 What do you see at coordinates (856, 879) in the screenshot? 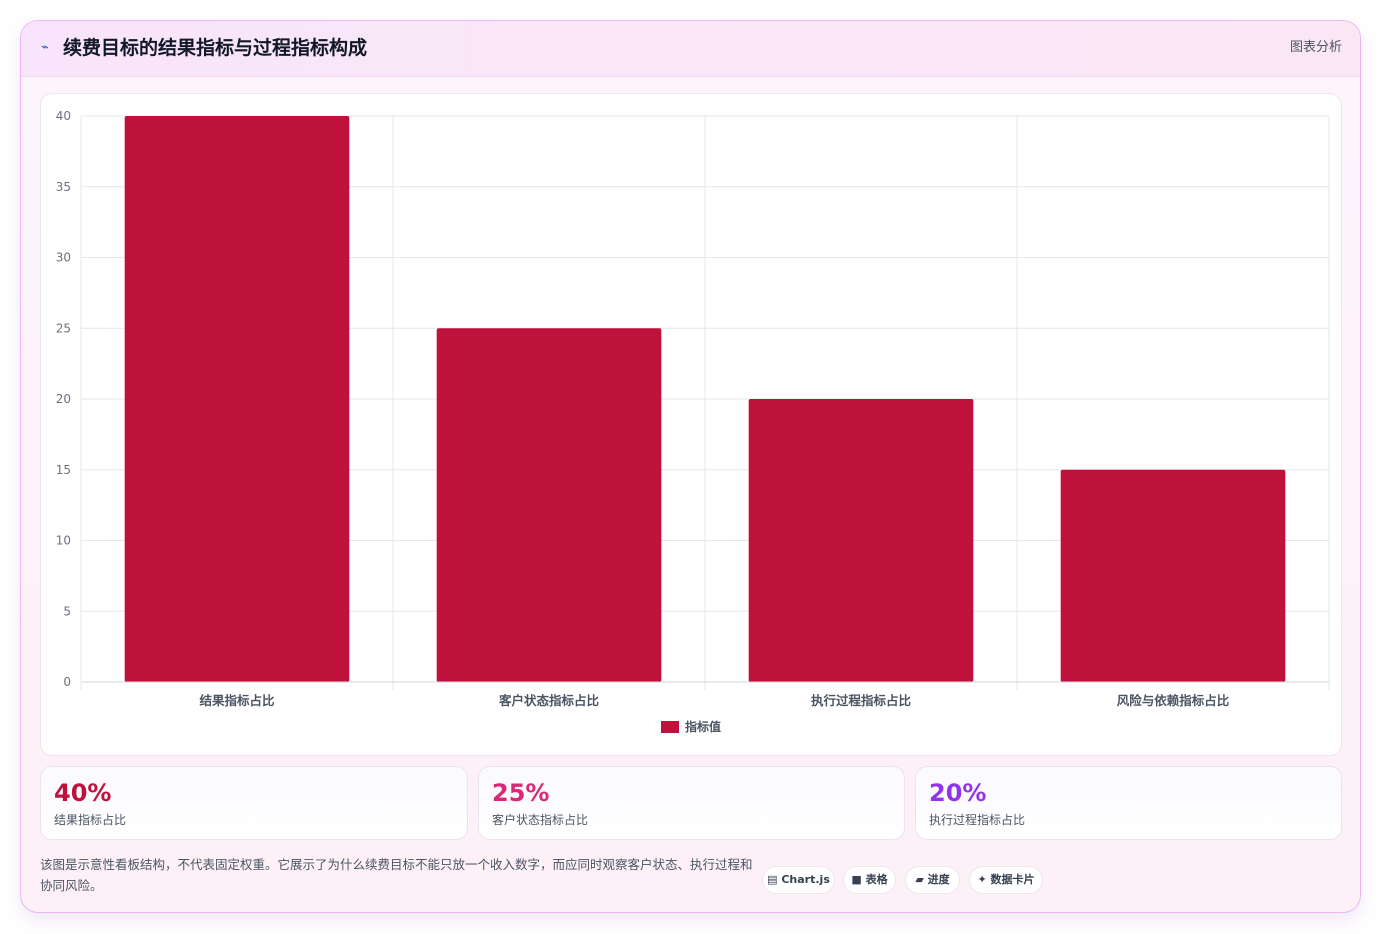
I see `table-icon: ■` at bounding box center [856, 879].